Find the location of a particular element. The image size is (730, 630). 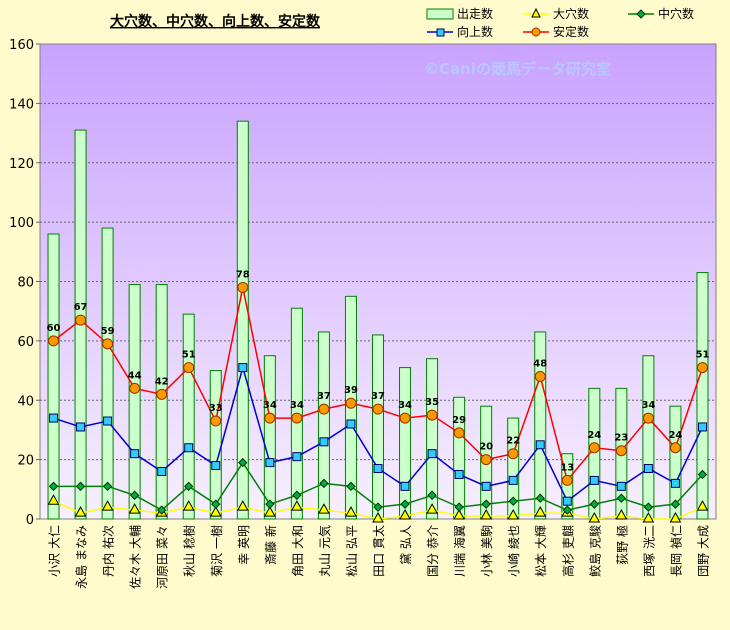

x-tick-label: 松山 弘平 is located at coordinates (352, 551).